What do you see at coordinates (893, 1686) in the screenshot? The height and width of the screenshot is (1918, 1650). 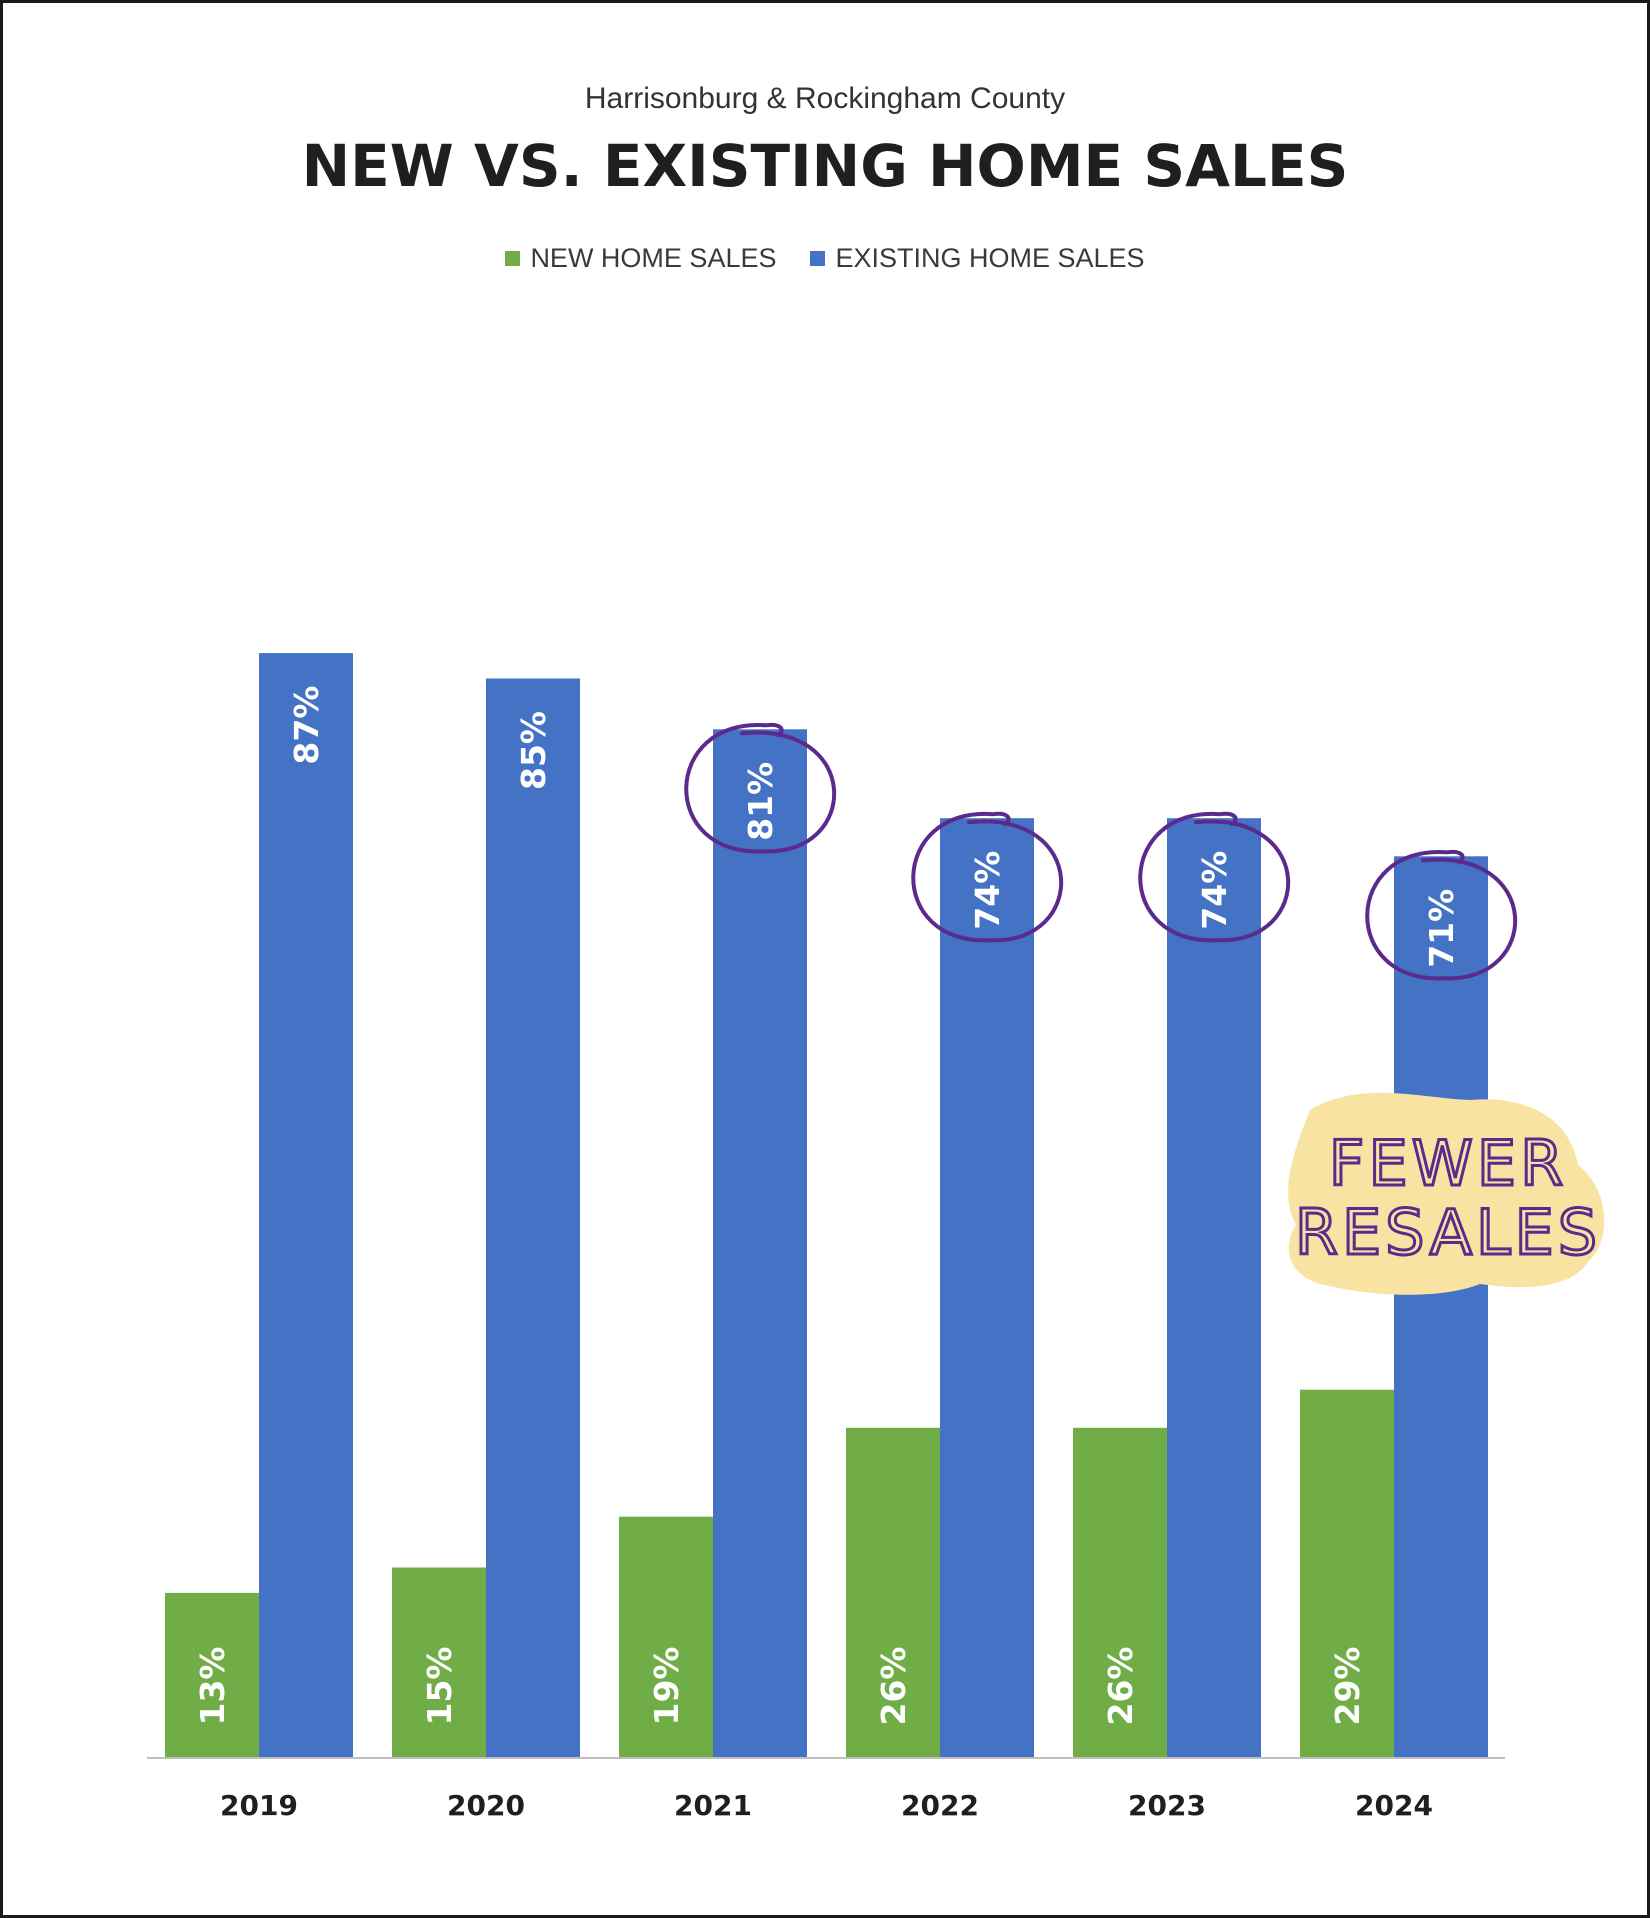 I see `data-label-new-2022: 26%` at bounding box center [893, 1686].